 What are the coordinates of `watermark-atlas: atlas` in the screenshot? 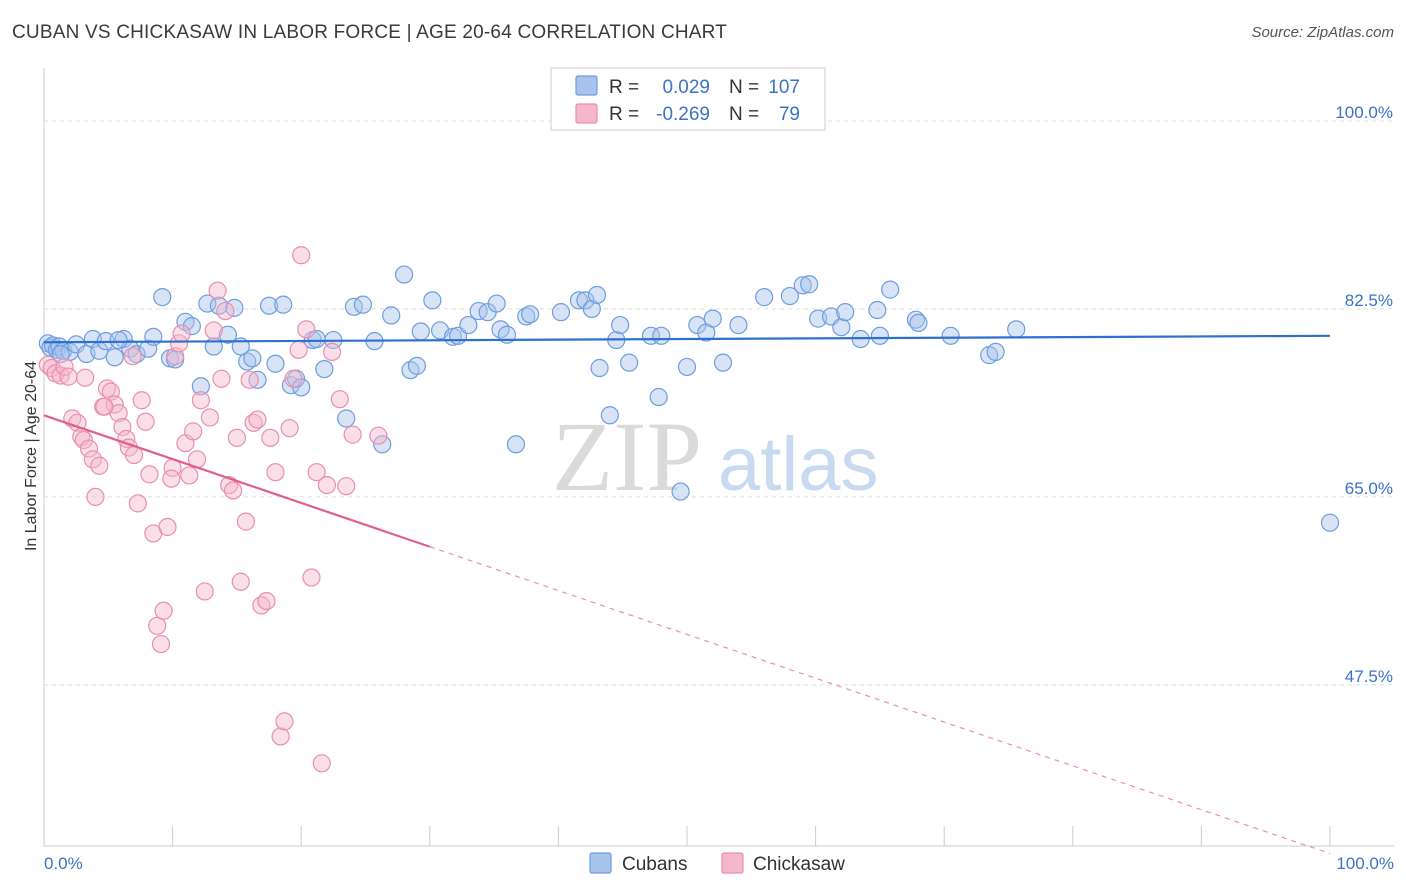 It's located at (798, 464).